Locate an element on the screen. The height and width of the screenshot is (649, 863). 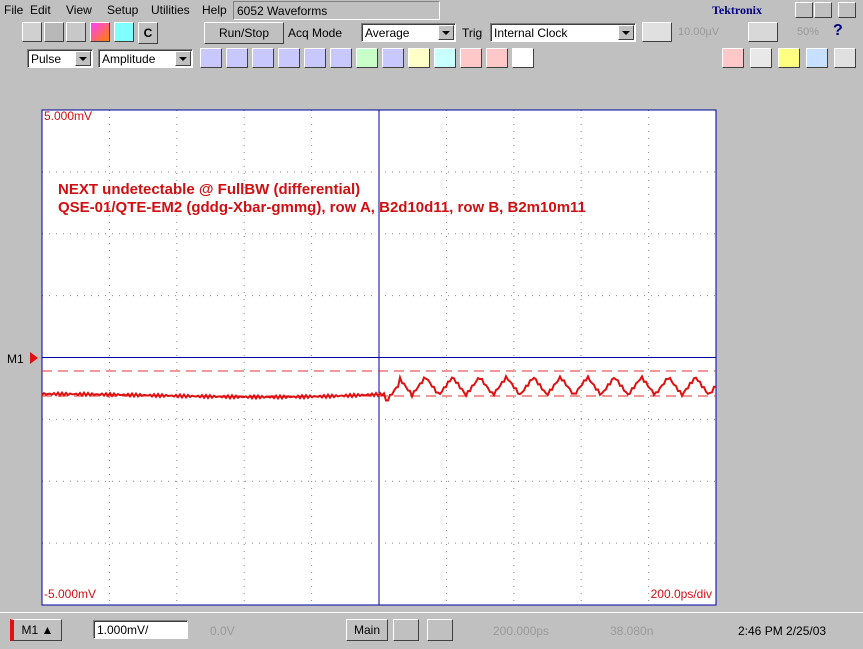
menu-item: Setup is located at coordinates (123, 10).